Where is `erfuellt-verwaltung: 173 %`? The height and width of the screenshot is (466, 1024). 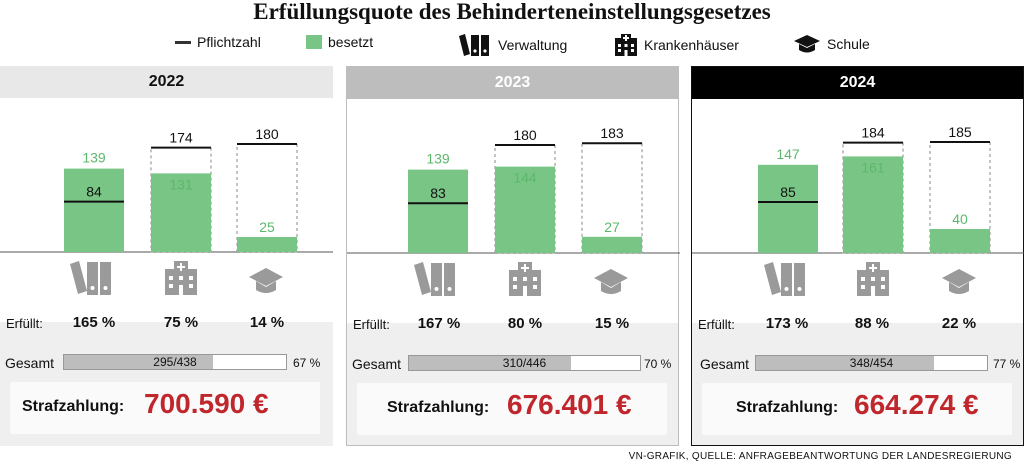 erfuellt-verwaltung: 173 % is located at coordinates (787, 323).